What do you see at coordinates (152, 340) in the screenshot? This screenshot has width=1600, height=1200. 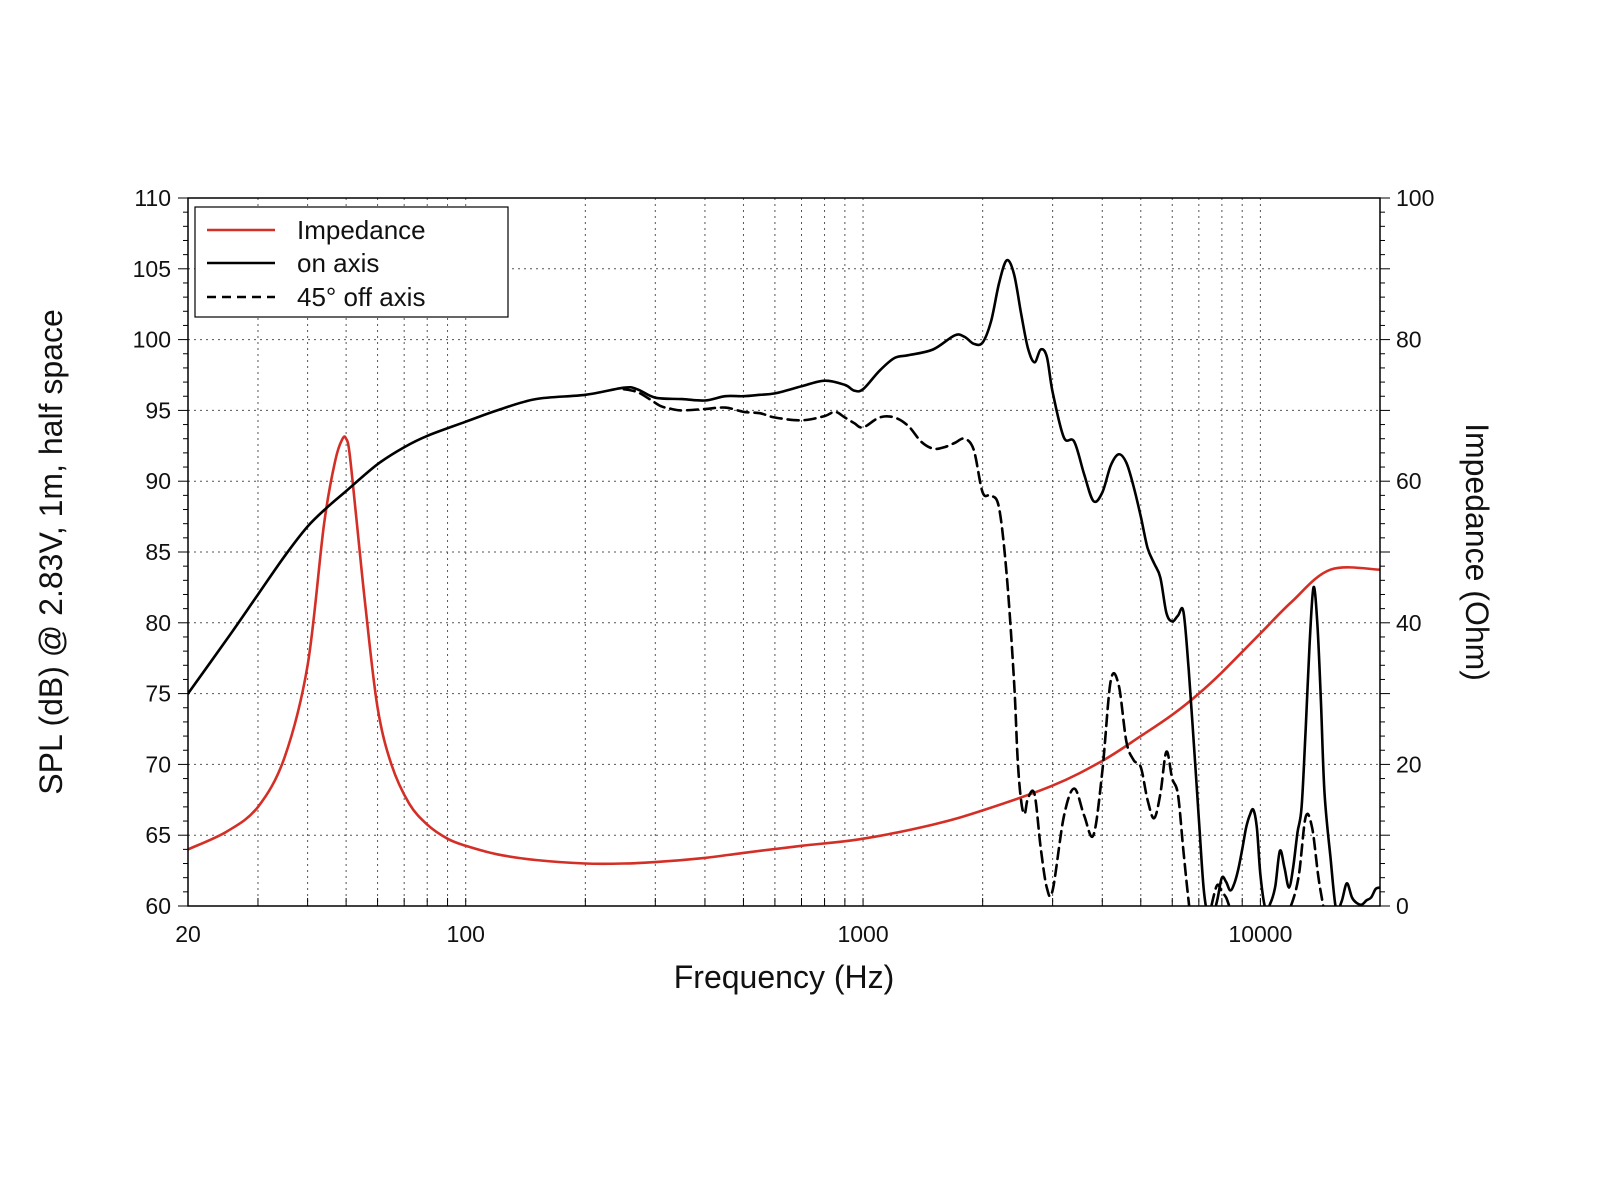 I see `y-tick-label: 100` at bounding box center [152, 340].